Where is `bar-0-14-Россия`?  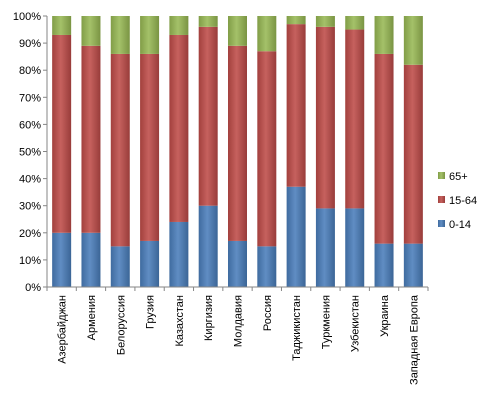
bar-0-14-Россия is located at coordinates (267, 266).